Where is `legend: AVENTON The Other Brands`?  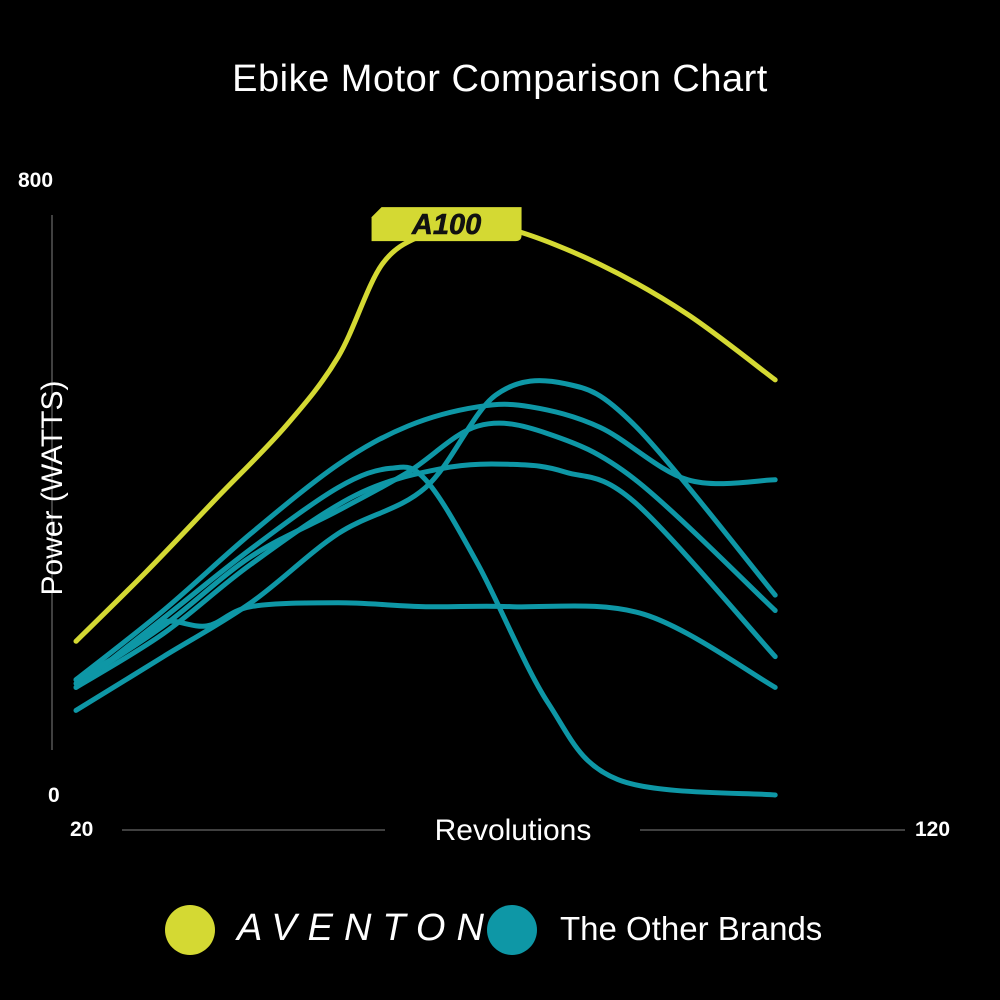
legend: AVENTON The Other Brands is located at coordinates (500, 930).